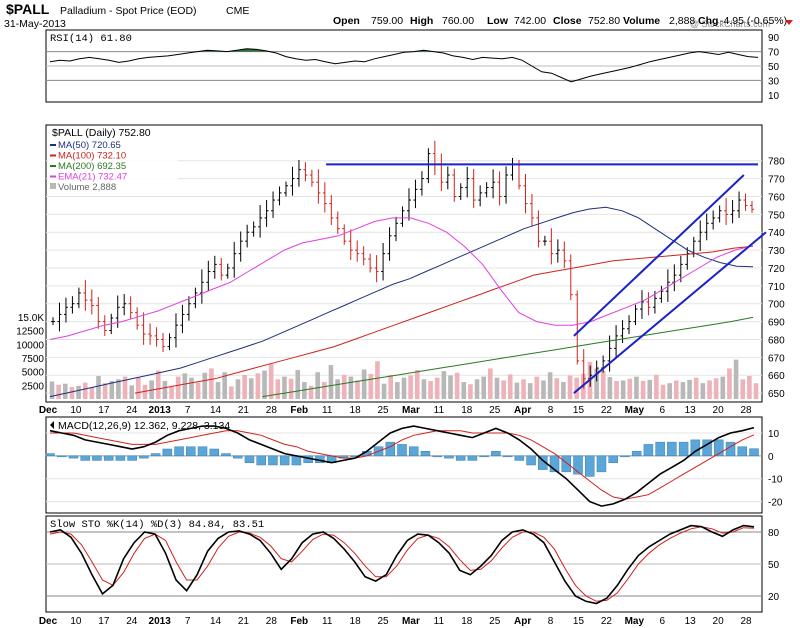 This screenshot has width=800, height=628. What do you see at coordinates (404, 379) in the screenshot?
I see `volume-bars` at bounding box center [404, 379].